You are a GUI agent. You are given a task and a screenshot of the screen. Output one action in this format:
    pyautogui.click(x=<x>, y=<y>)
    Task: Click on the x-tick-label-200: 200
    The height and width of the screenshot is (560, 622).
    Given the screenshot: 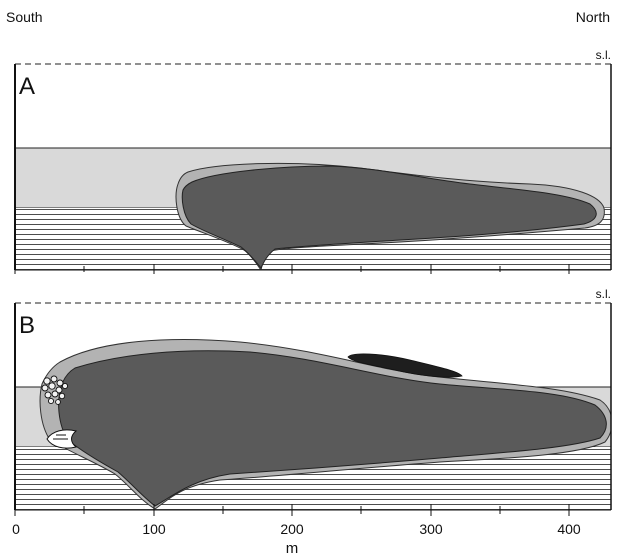 What is the action you would take?
    pyautogui.click(x=292, y=529)
    